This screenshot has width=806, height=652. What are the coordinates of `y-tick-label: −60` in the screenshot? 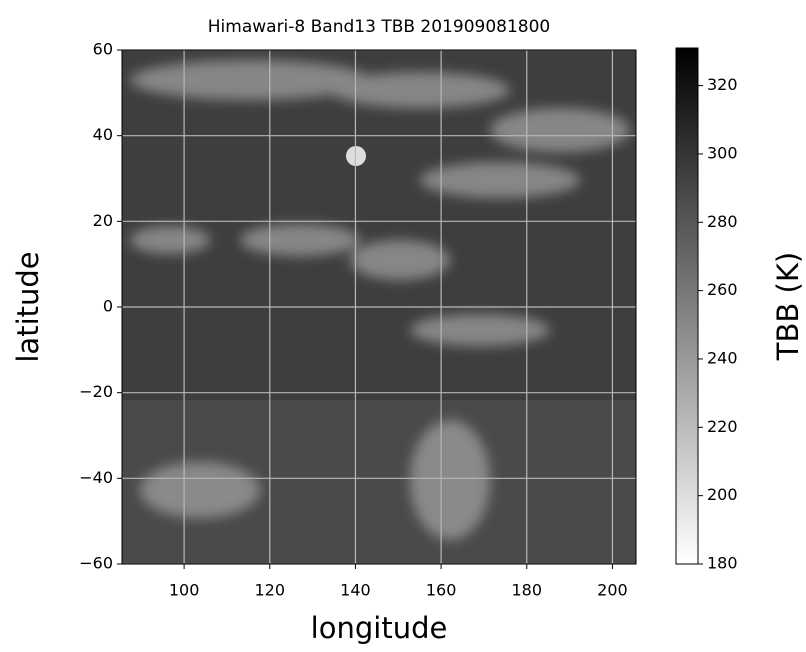 It's located at (96, 563).